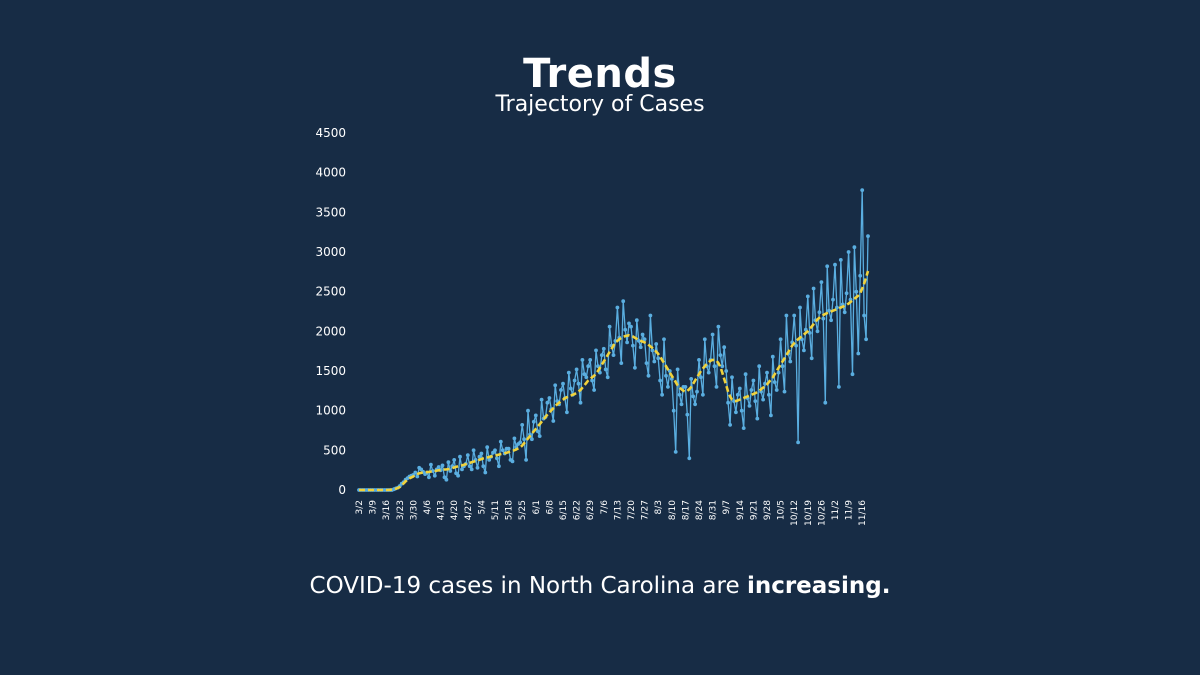  I want to click on x-tick-label: 5/25, so click(523, 510).